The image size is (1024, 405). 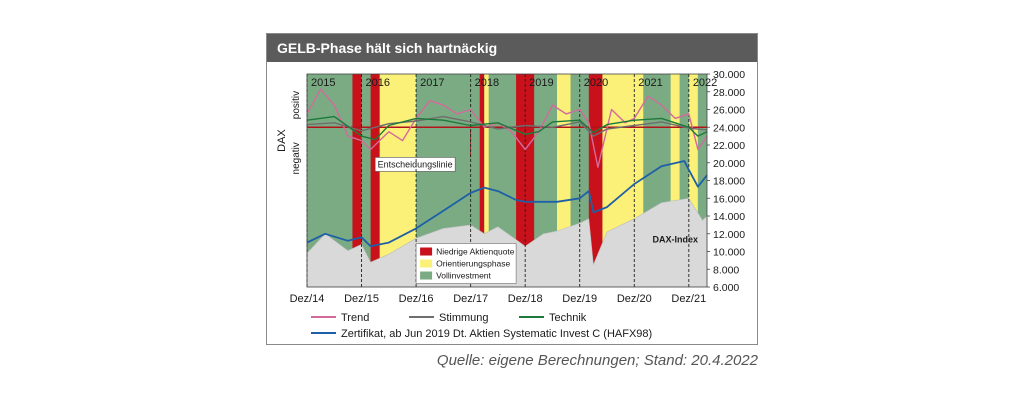 What do you see at coordinates (688, 299) in the screenshot?
I see `x-tick-label: Dez/21` at bounding box center [688, 299].